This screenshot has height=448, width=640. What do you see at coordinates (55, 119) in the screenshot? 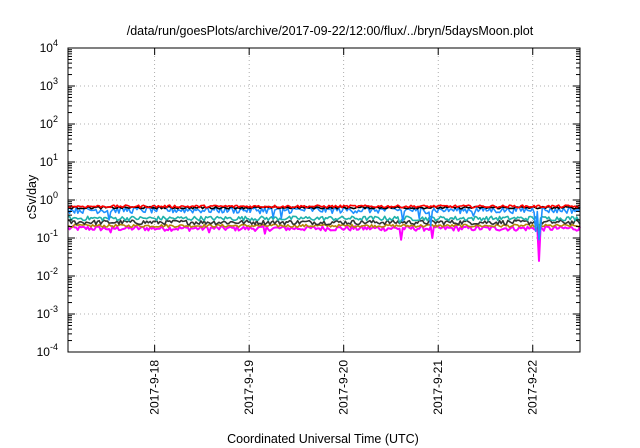
I see `y-tick-exponent: 2` at bounding box center [55, 119].